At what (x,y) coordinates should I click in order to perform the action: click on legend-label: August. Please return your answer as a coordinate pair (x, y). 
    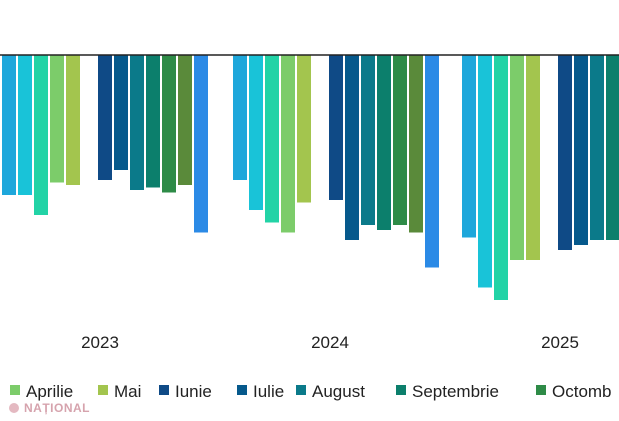
    Looking at the image, I should click on (338, 391).